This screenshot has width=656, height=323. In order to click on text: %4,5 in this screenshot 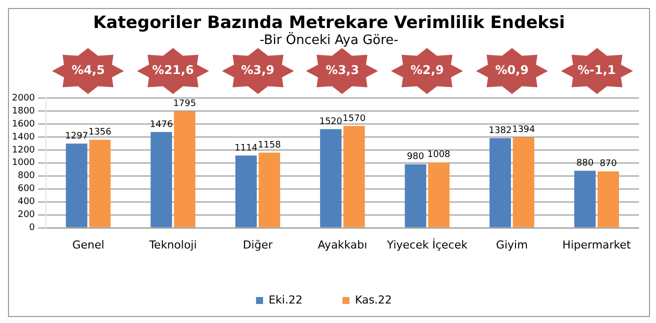, I will do `click(88, 70)`.